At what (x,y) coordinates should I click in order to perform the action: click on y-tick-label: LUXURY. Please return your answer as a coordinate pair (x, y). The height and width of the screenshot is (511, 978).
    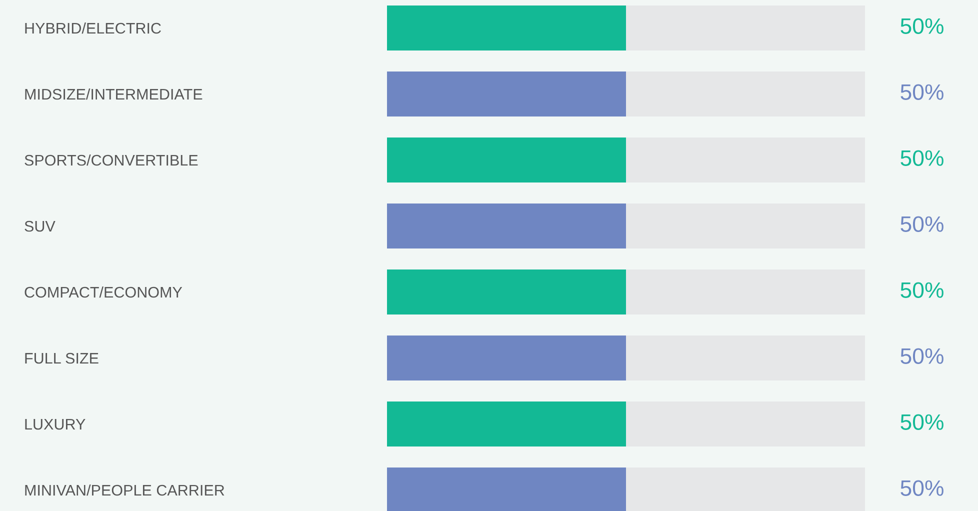
    Looking at the image, I should click on (55, 424).